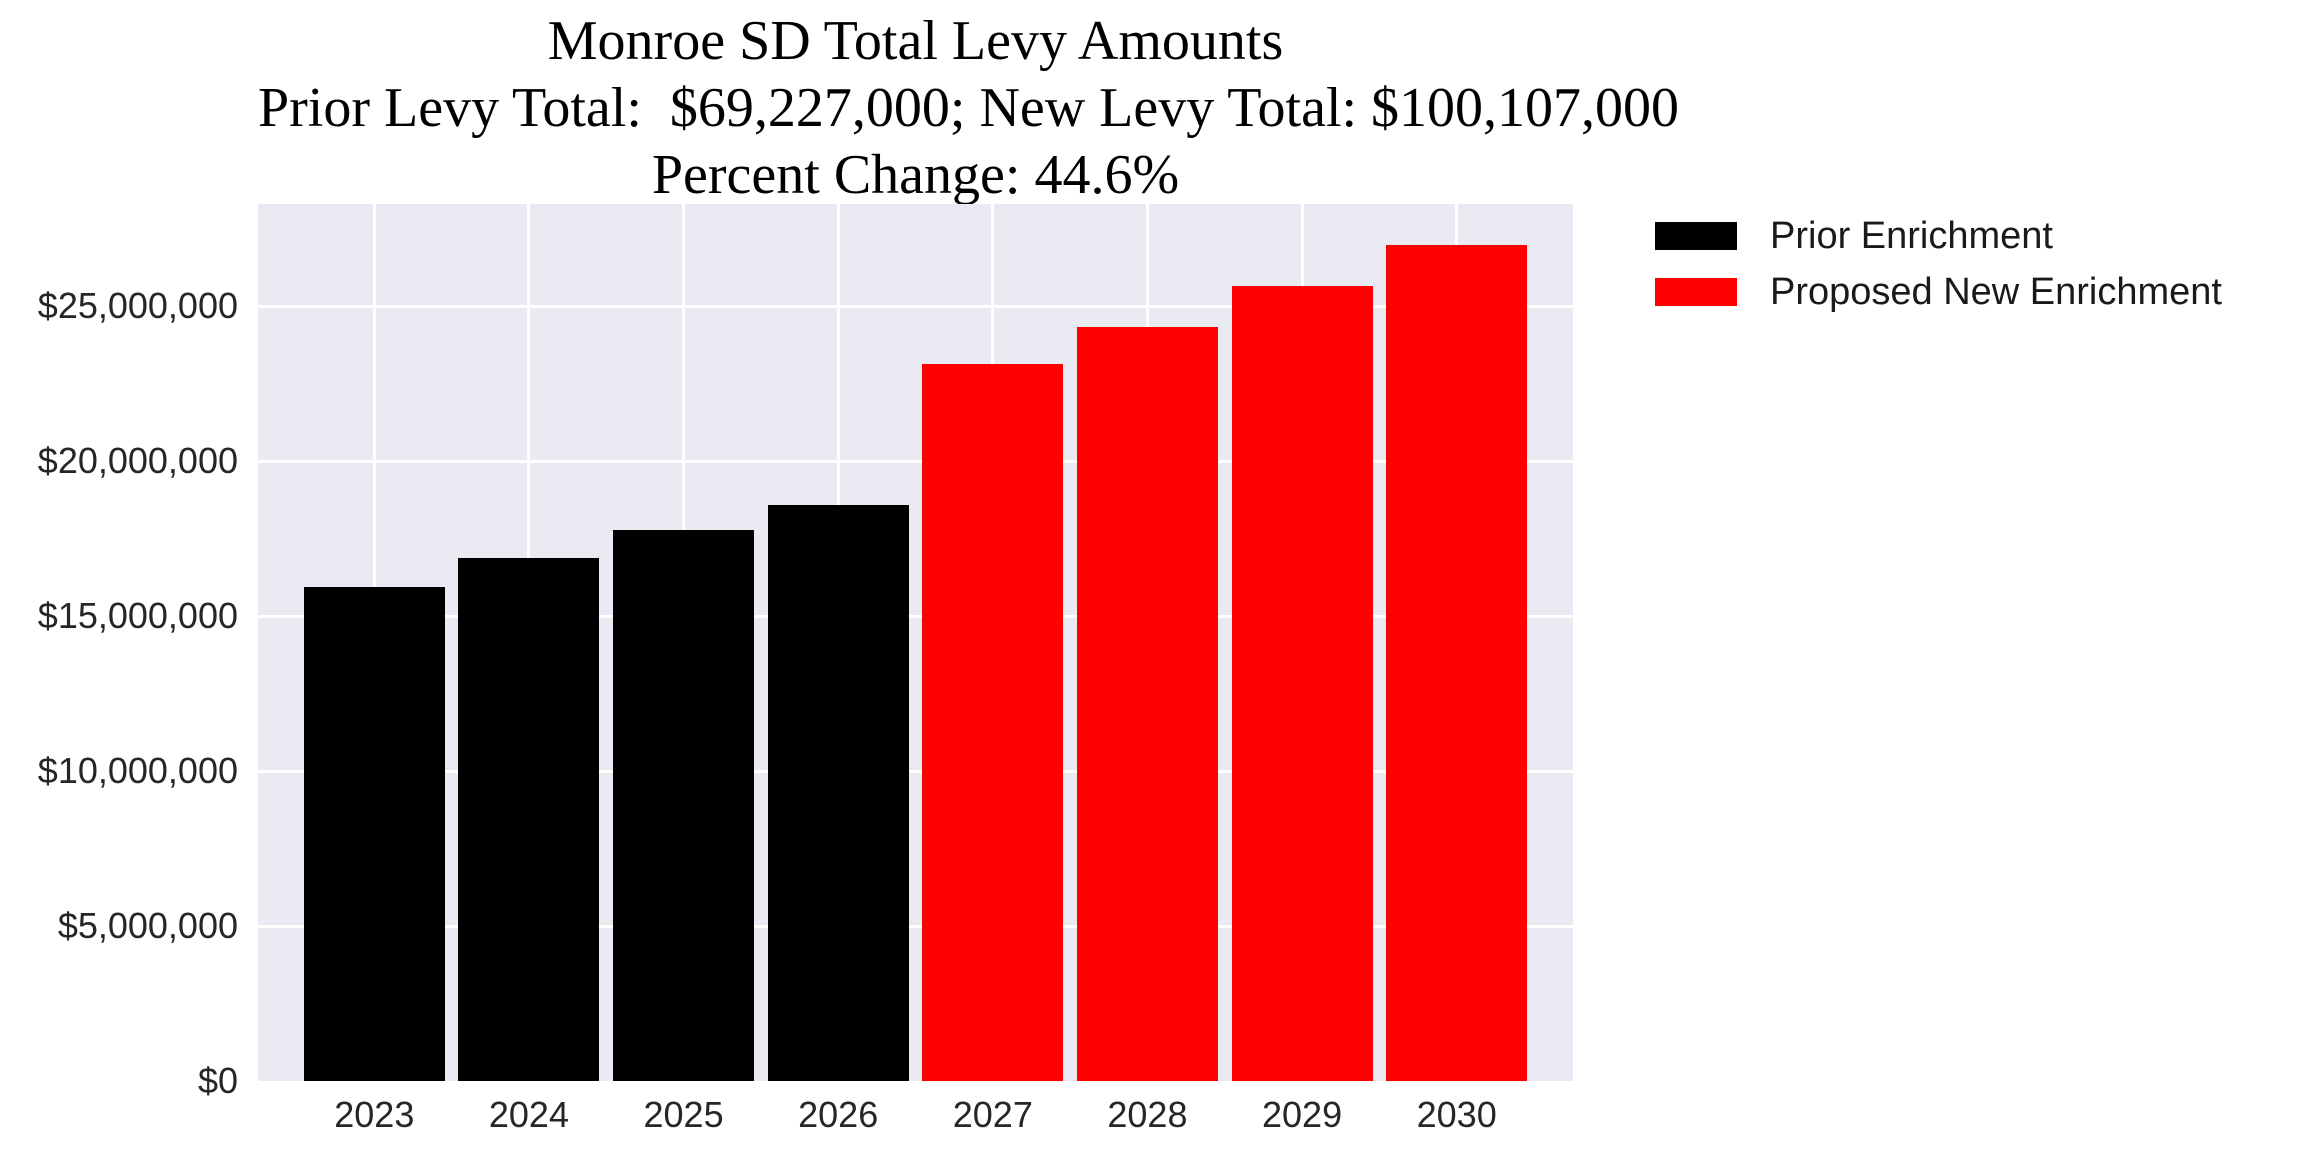 This screenshot has height=1152, width=2304. I want to click on bar-slot-2026, so click(838, 642).